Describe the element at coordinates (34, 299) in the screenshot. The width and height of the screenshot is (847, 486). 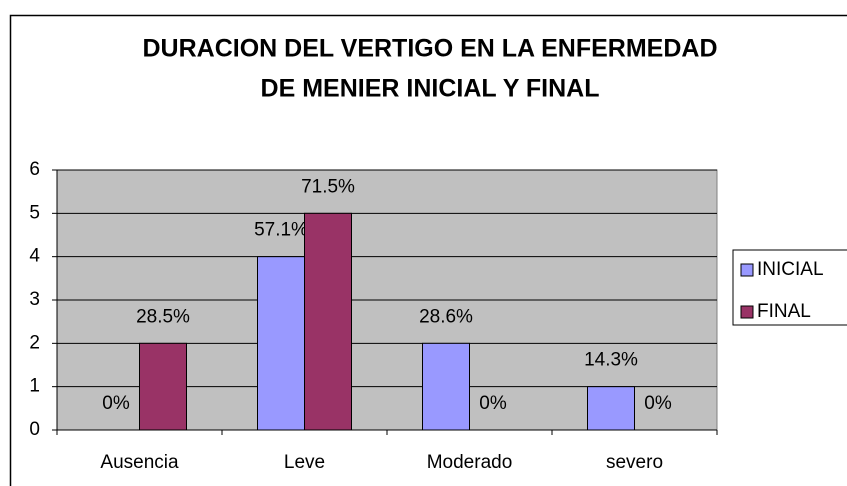
I see `y-tick-label: 3` at that location.